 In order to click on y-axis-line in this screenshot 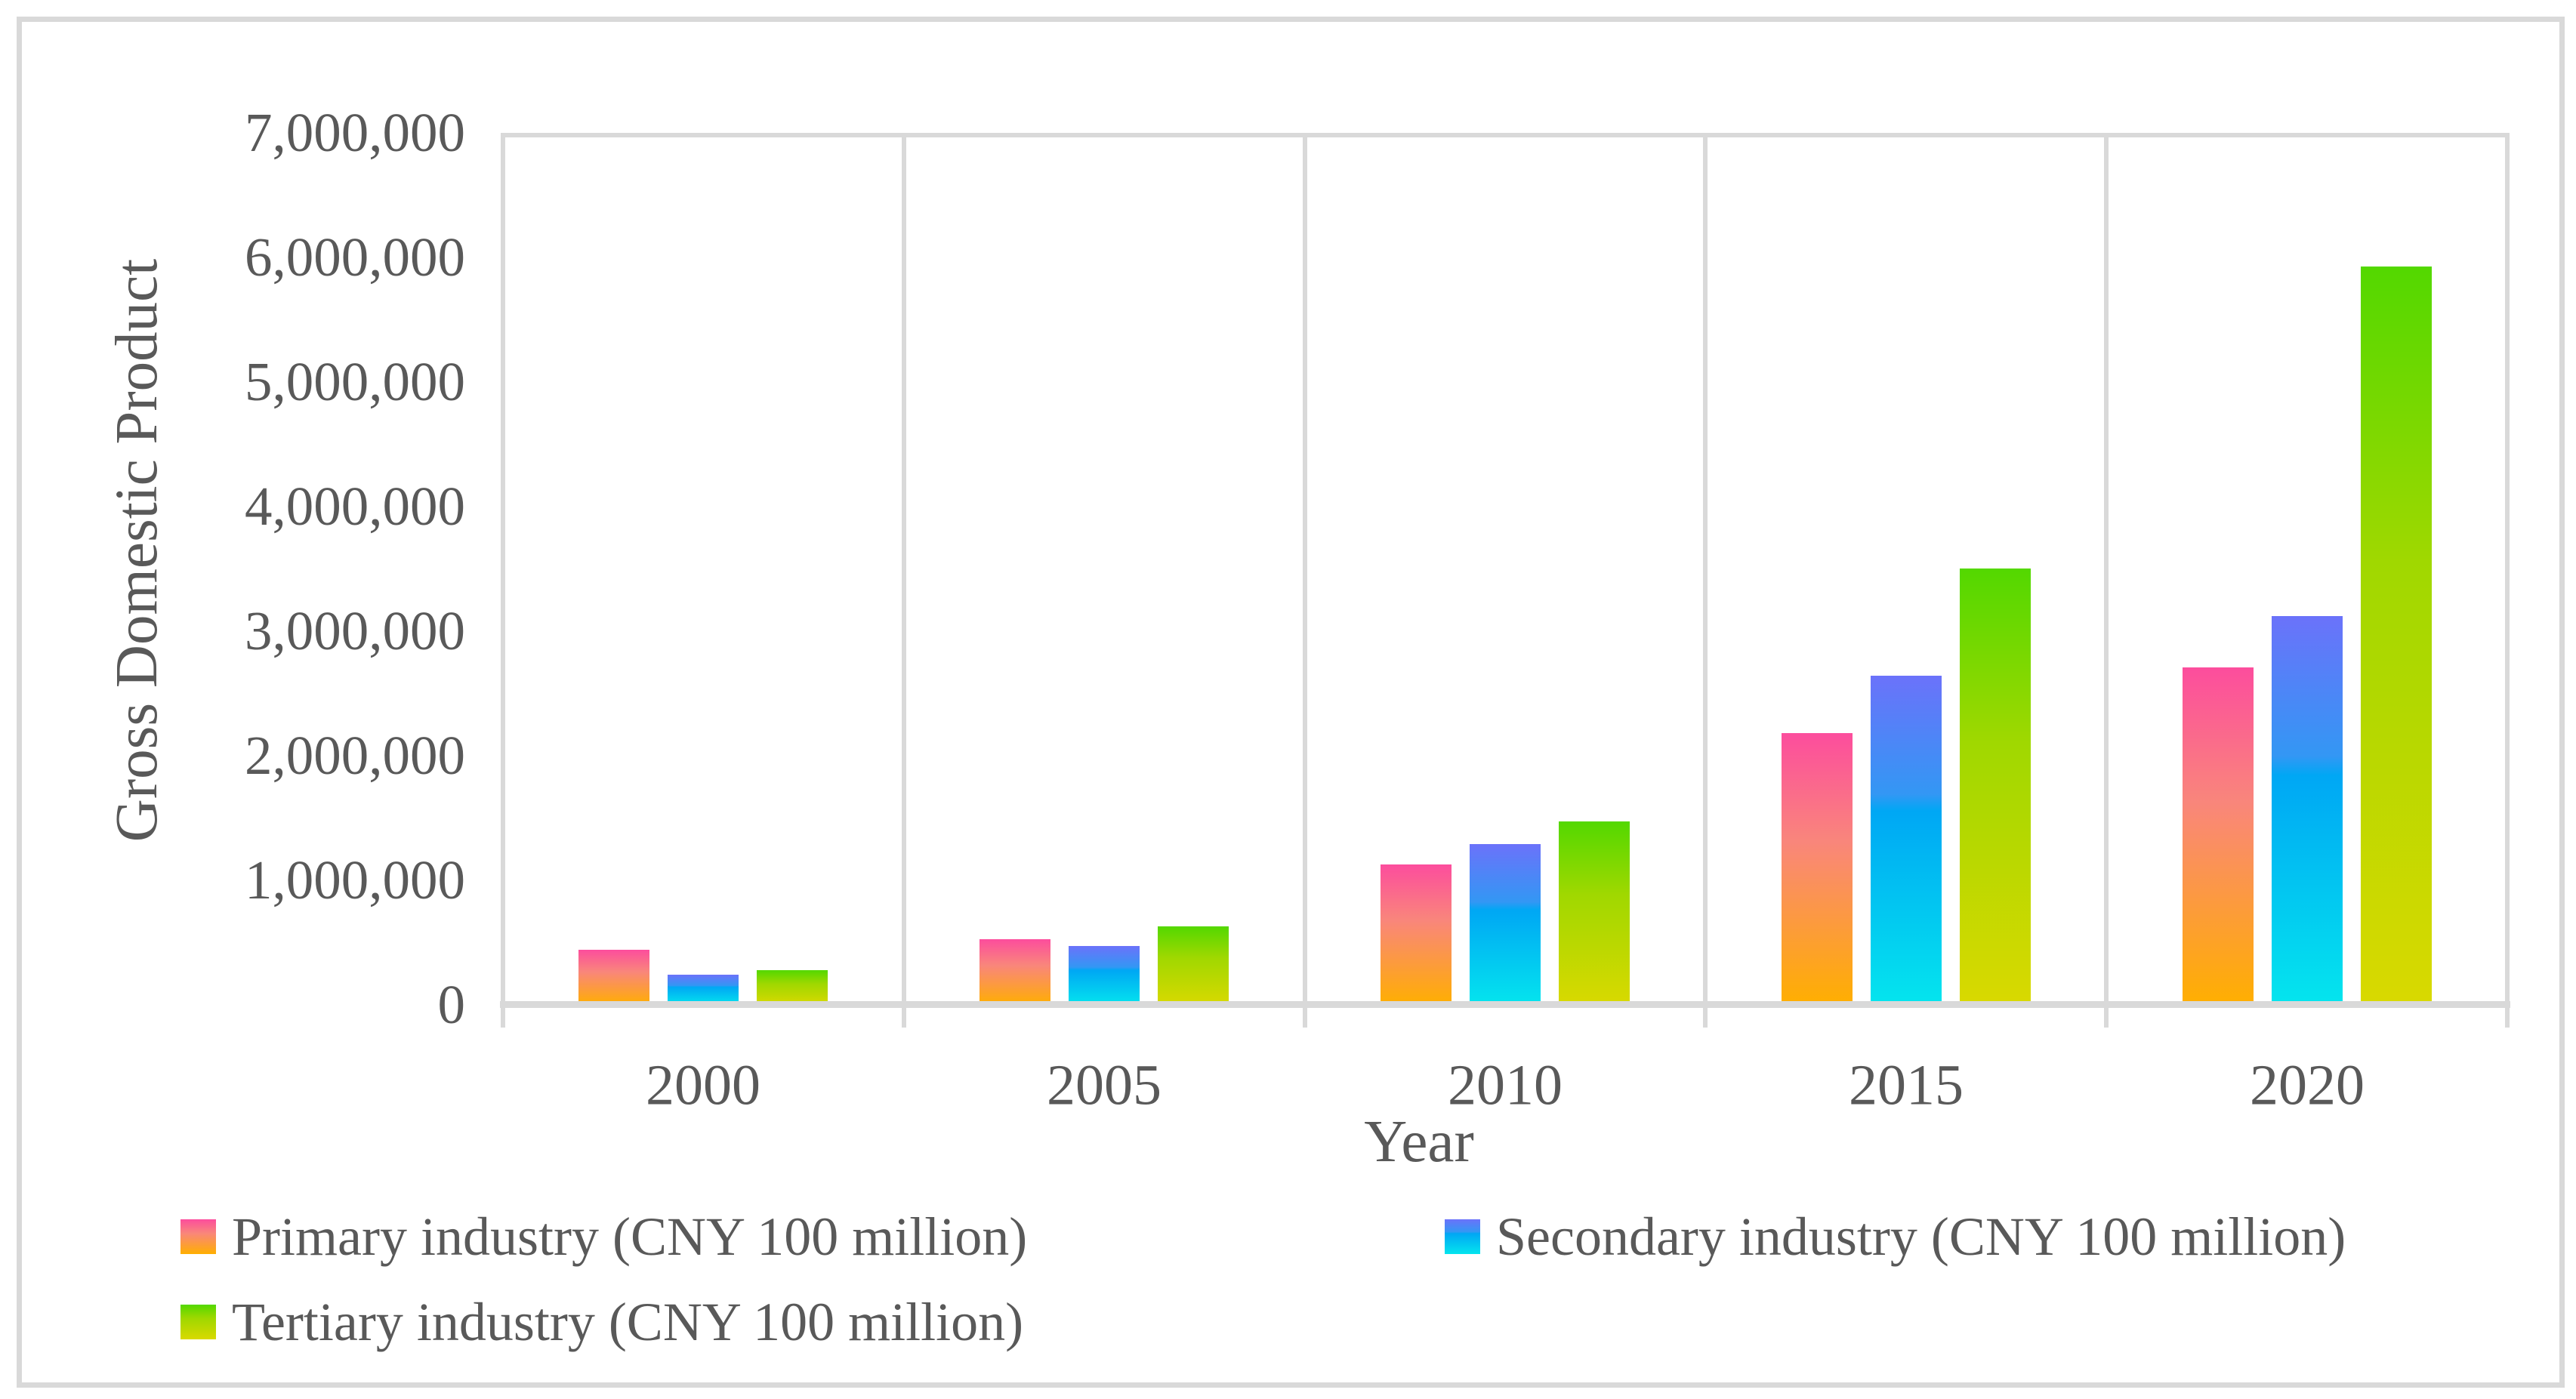, I will do `click(503, 569)`.